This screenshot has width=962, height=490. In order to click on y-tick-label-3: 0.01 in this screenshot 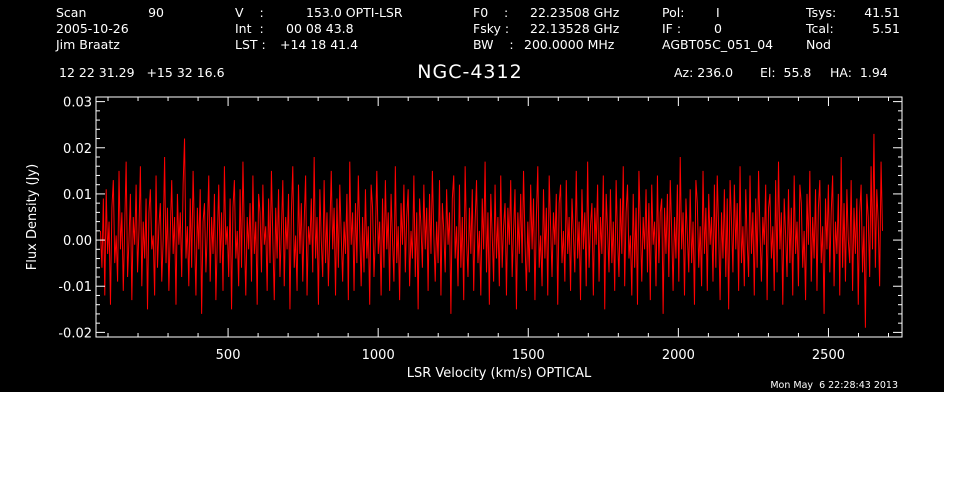, I will do `click(77, 195)`.